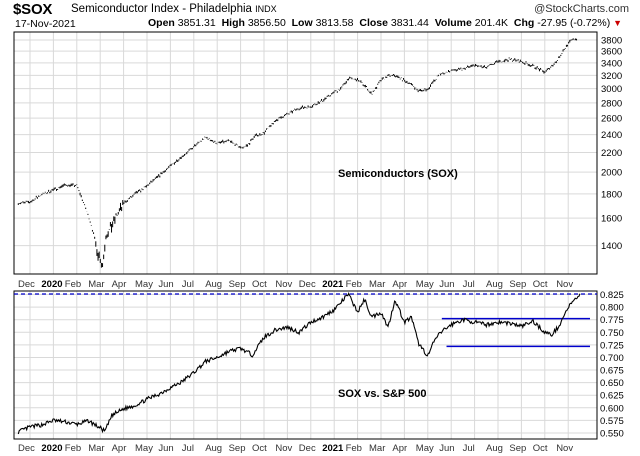  I want to click on price-tick-label: 3200, so click(611, 76).